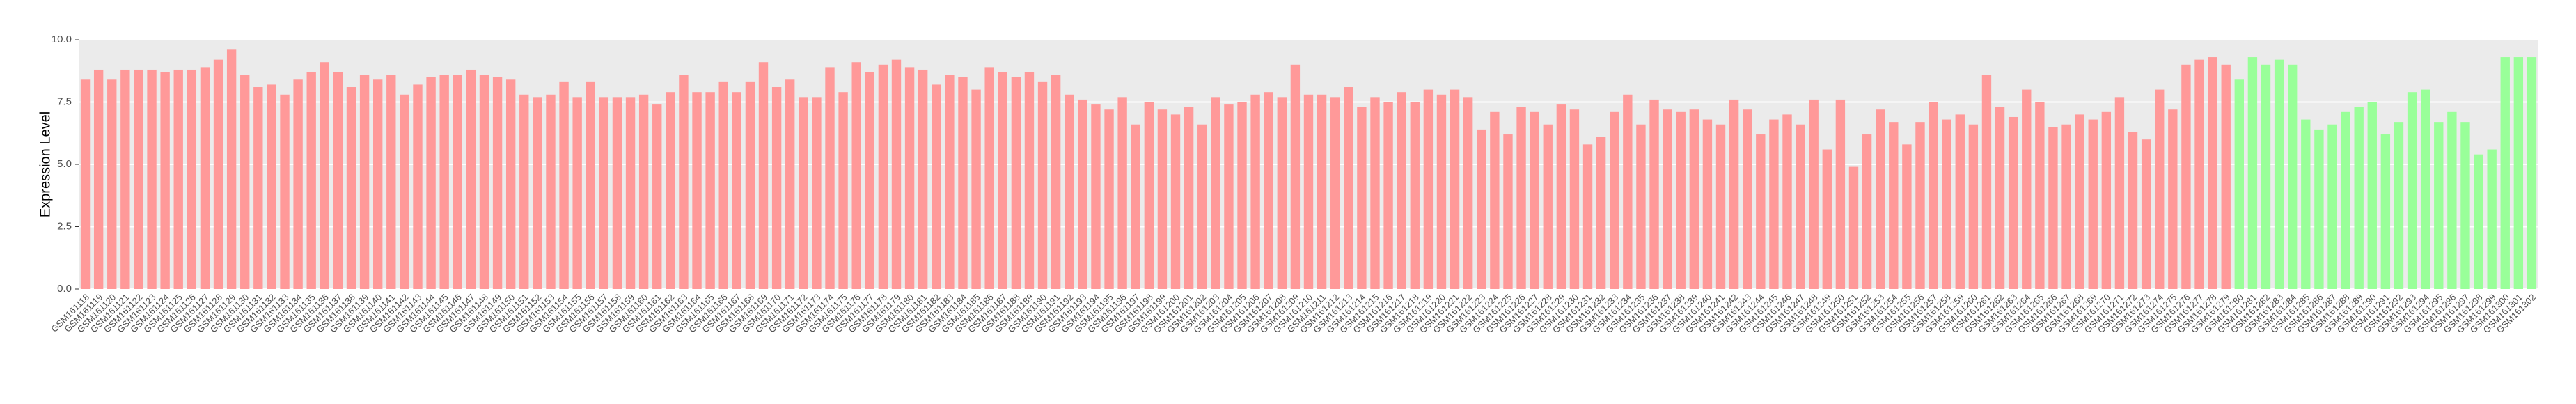 This screenshot has width=2576, height=404. I want to click on y-tick-label: 7.5, so click(64, 101).